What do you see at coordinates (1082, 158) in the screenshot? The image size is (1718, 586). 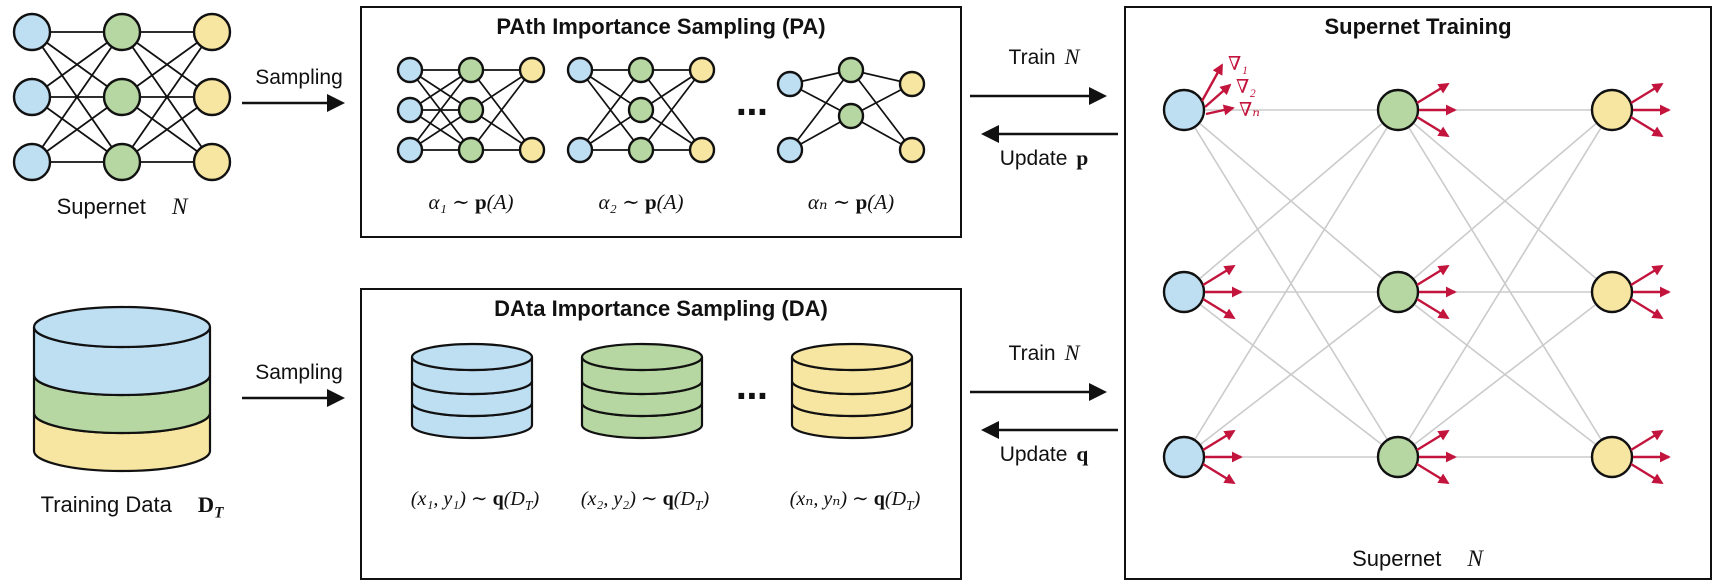 I see `p-symbol: p` at bounding box center [1082, 158].